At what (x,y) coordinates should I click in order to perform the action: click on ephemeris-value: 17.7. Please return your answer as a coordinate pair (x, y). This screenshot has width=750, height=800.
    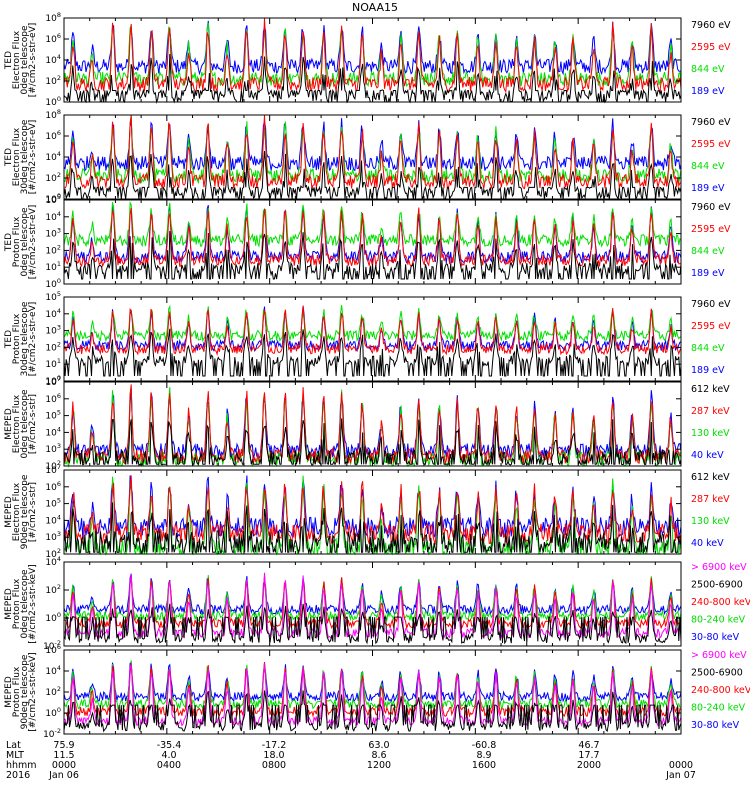
    Looking at the image, I should click on (589, 755).